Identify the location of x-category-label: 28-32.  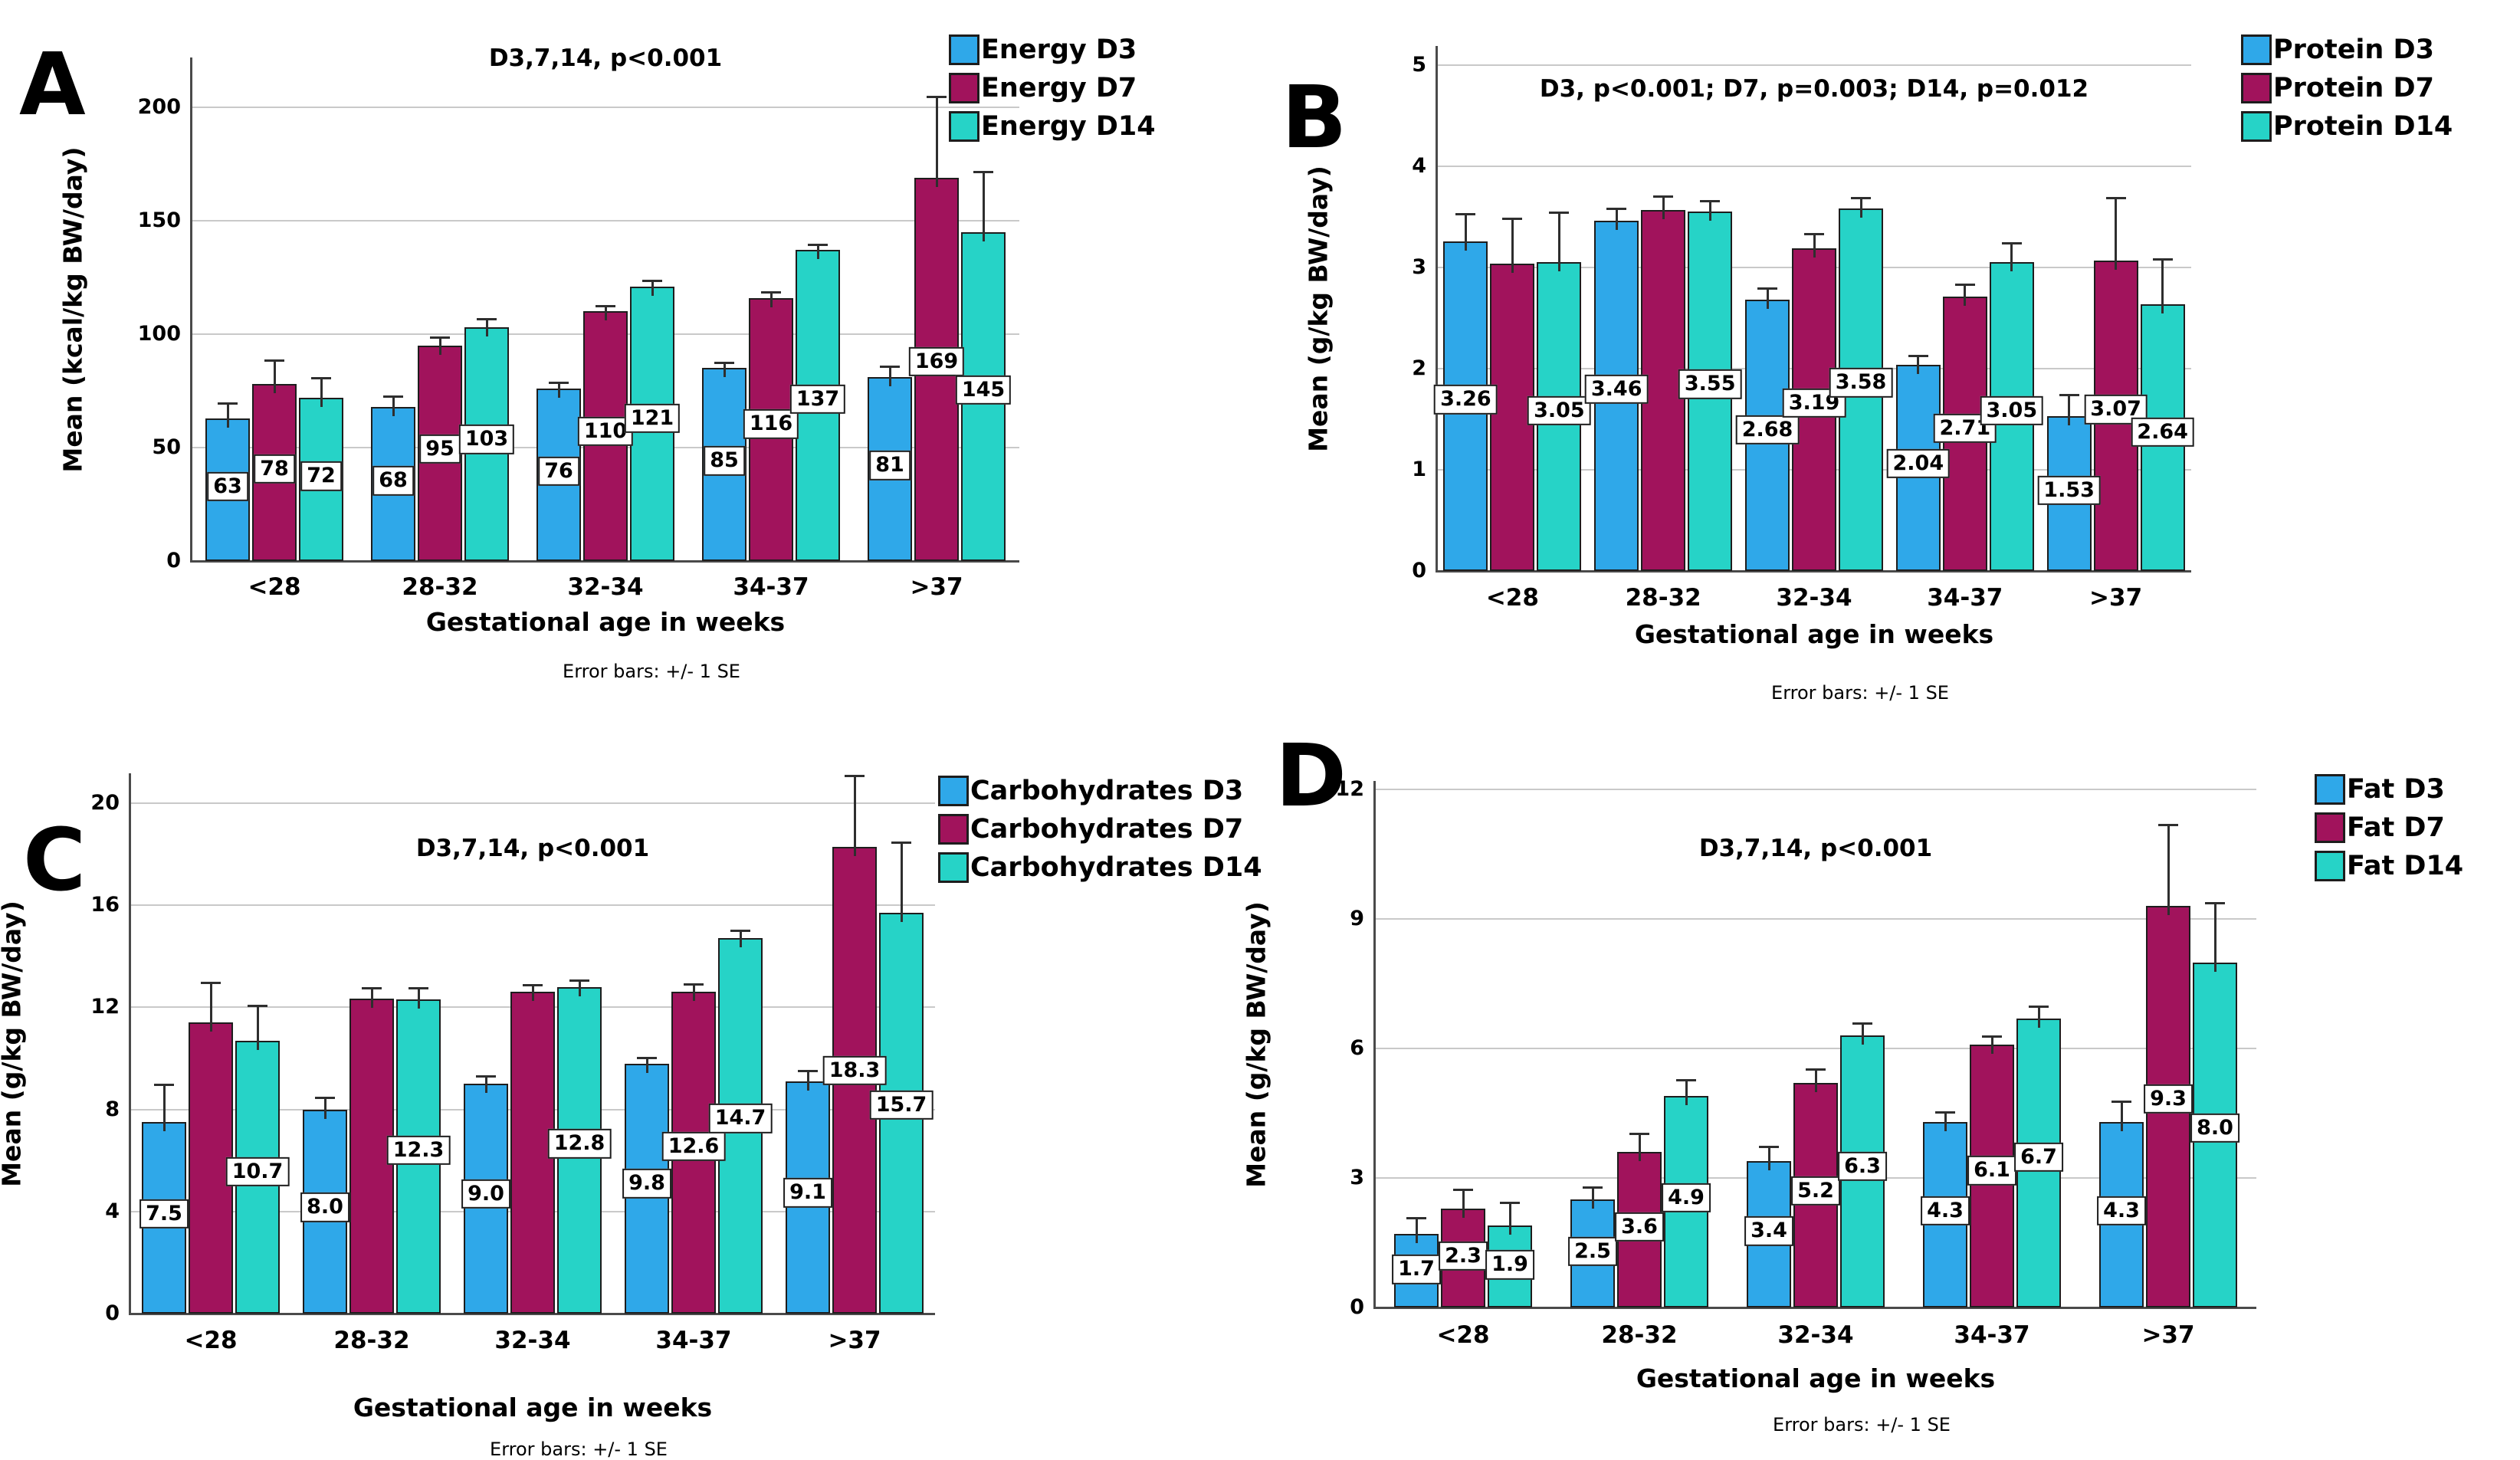
(1639, 1335).